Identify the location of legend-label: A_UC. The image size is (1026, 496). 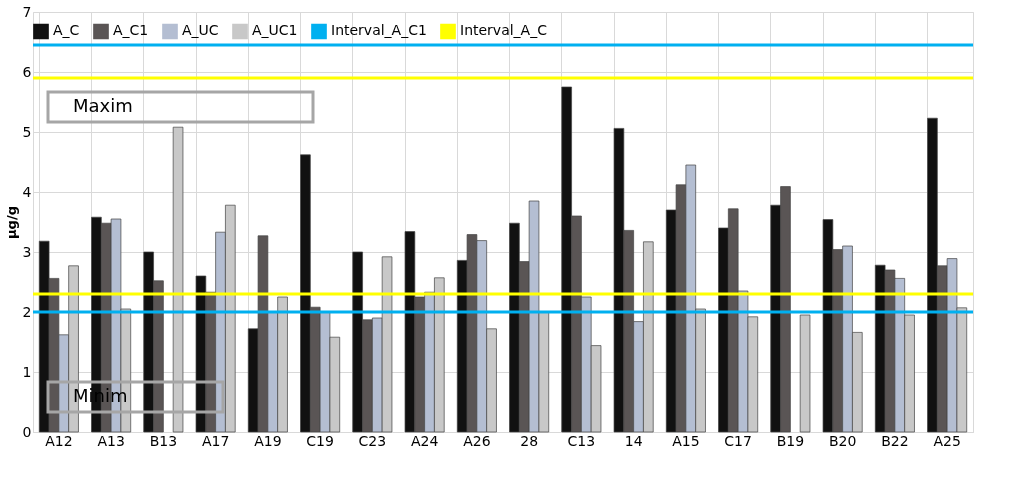
(200, 30).